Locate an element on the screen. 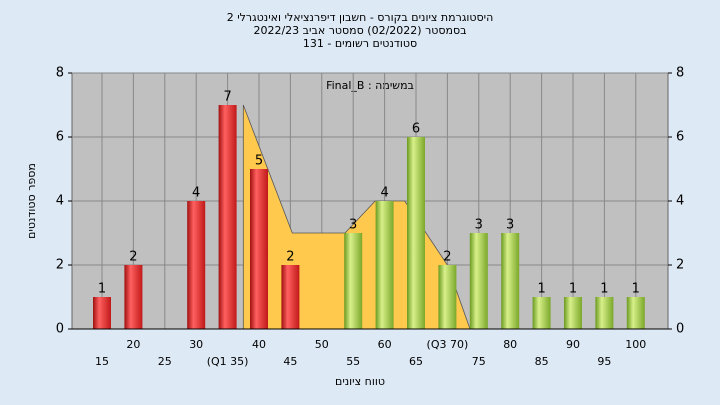  value-label: 5 is located at coordinates (259, 161).